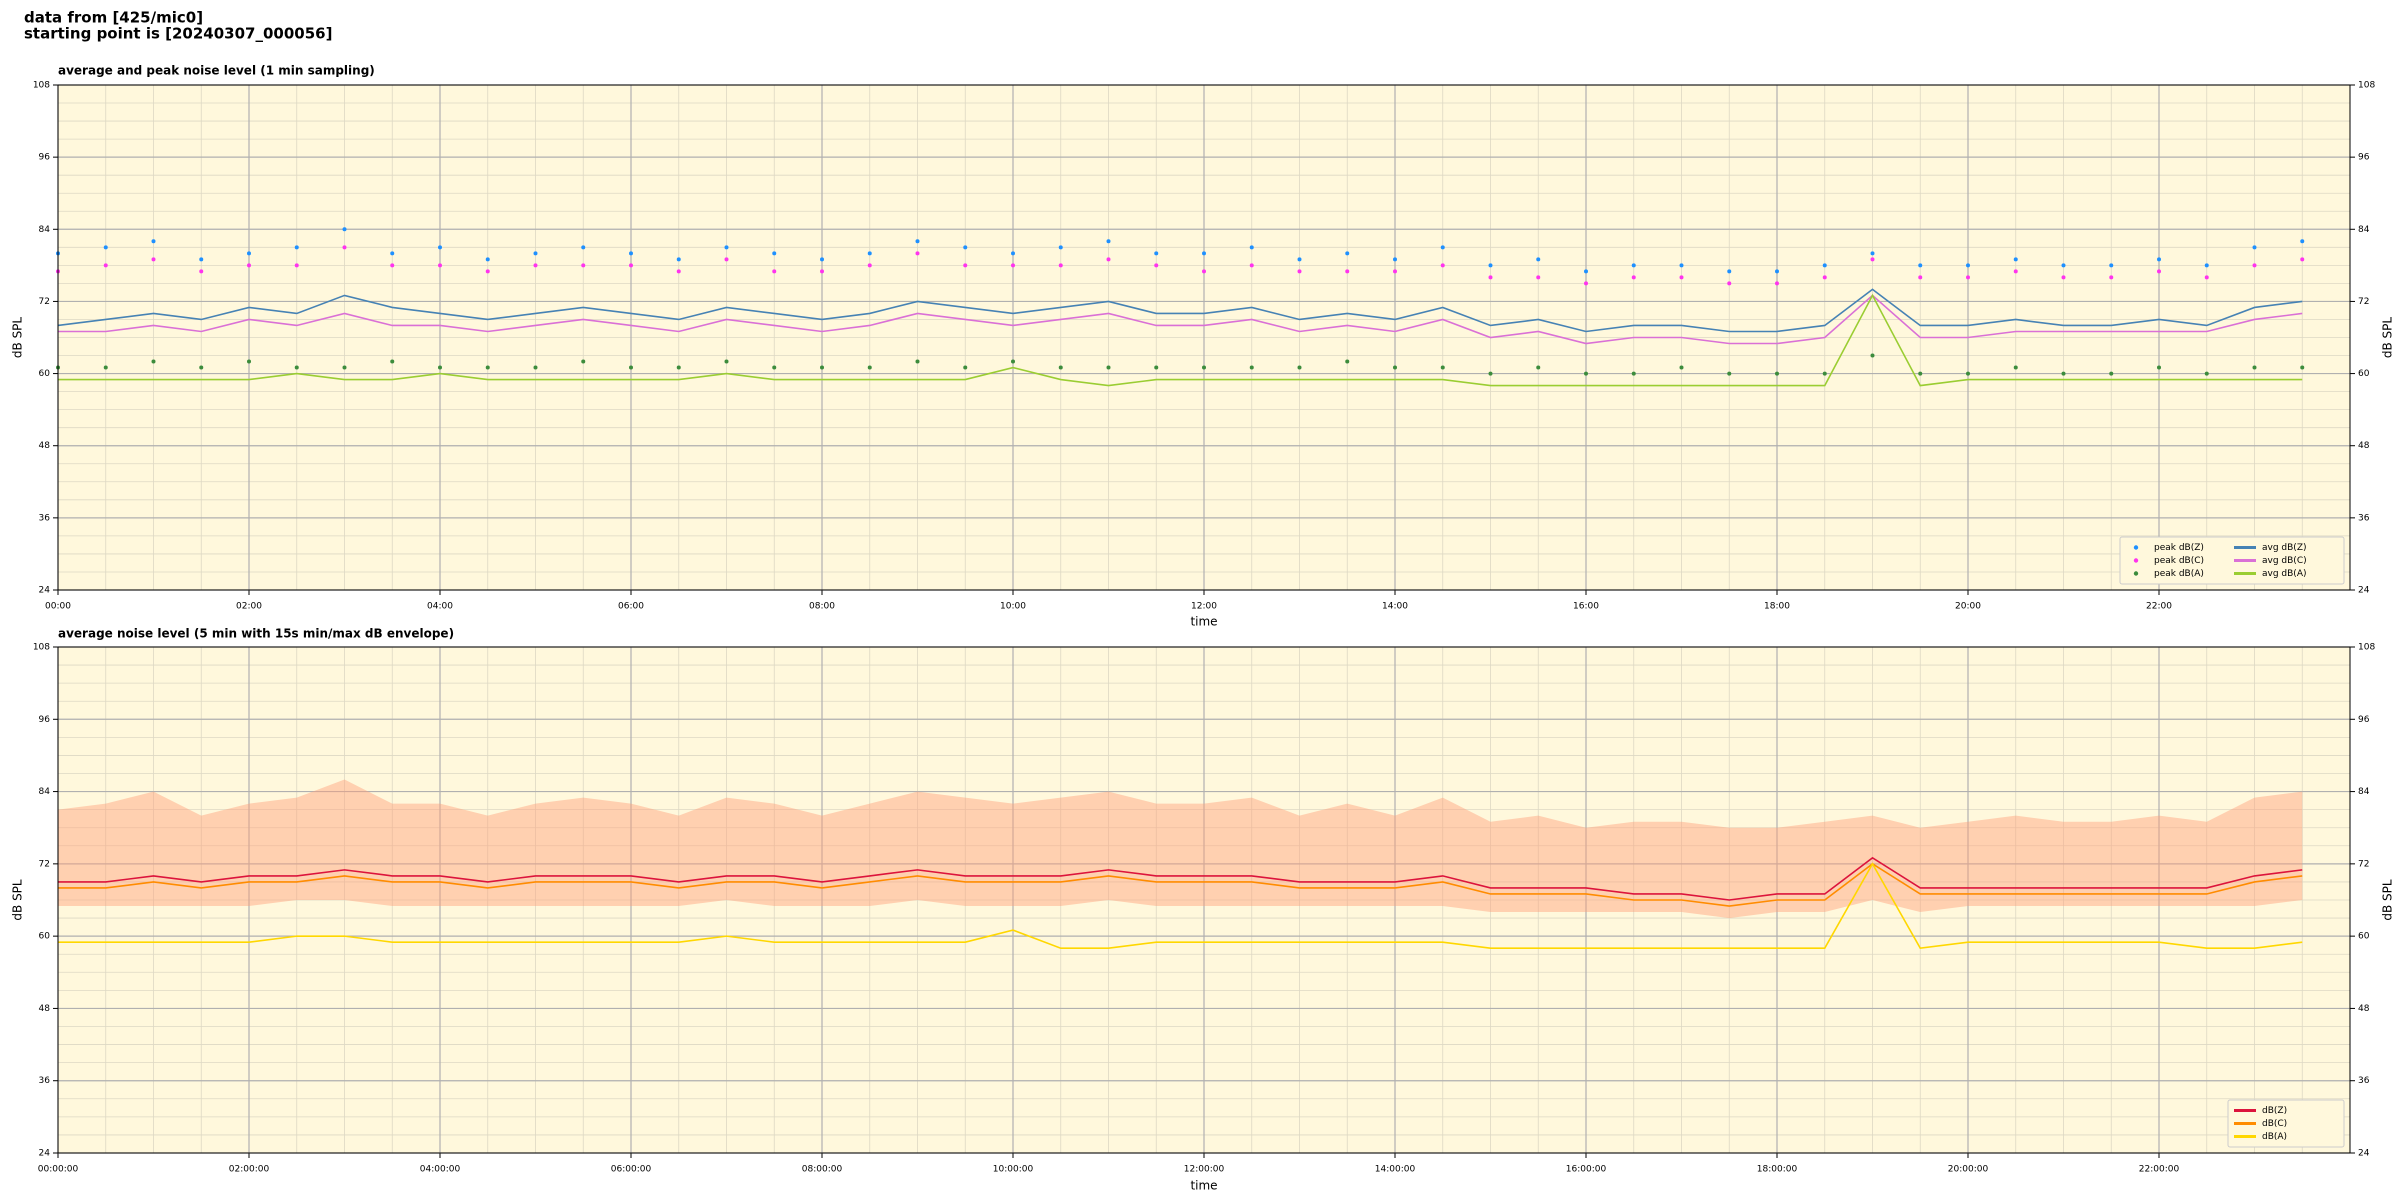  Describe the element at coordinates (58, 607) in the screenshot. I see `x-tick-label: 00:00` at that location.